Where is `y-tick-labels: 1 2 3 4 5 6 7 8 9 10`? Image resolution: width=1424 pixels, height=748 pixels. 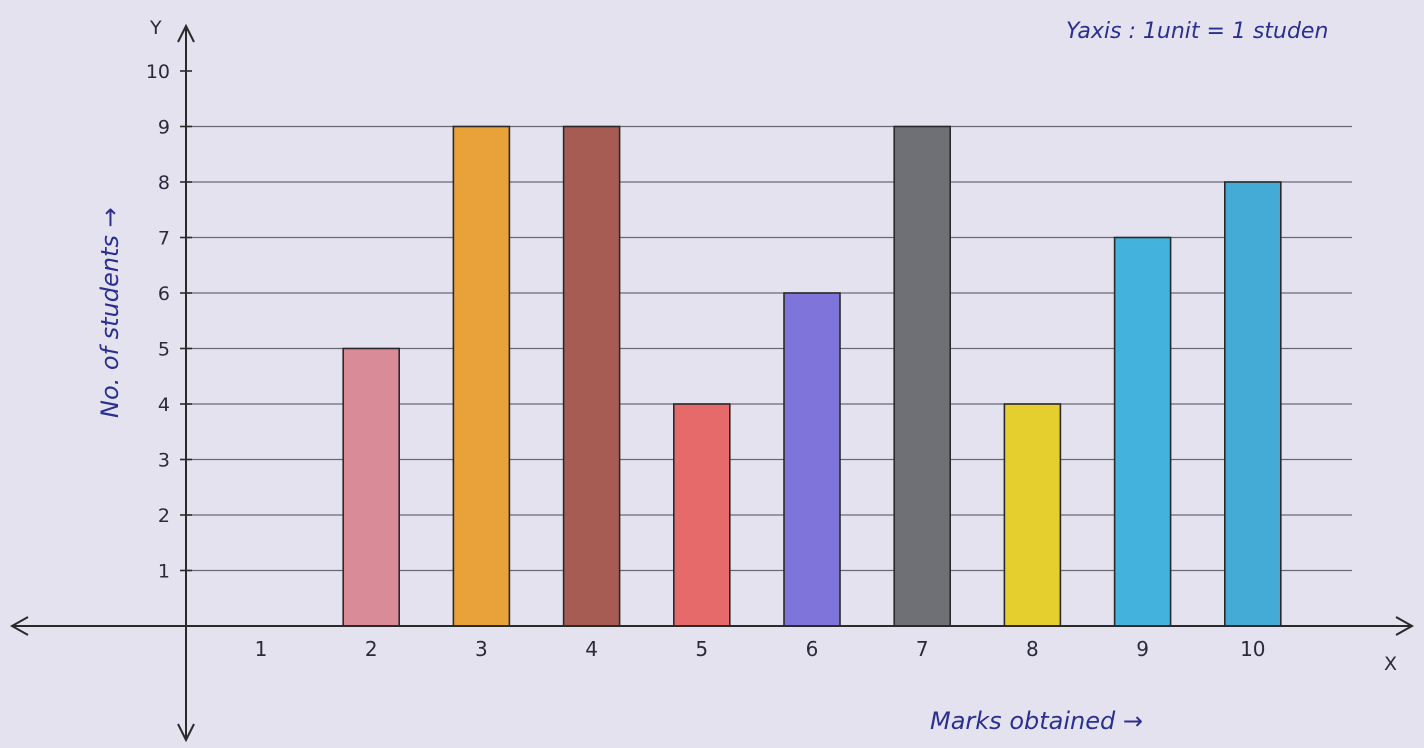 y-tick-labels: 1 2 3 4 5 6 7 8 9 10 is located at coordinates (158, 322).